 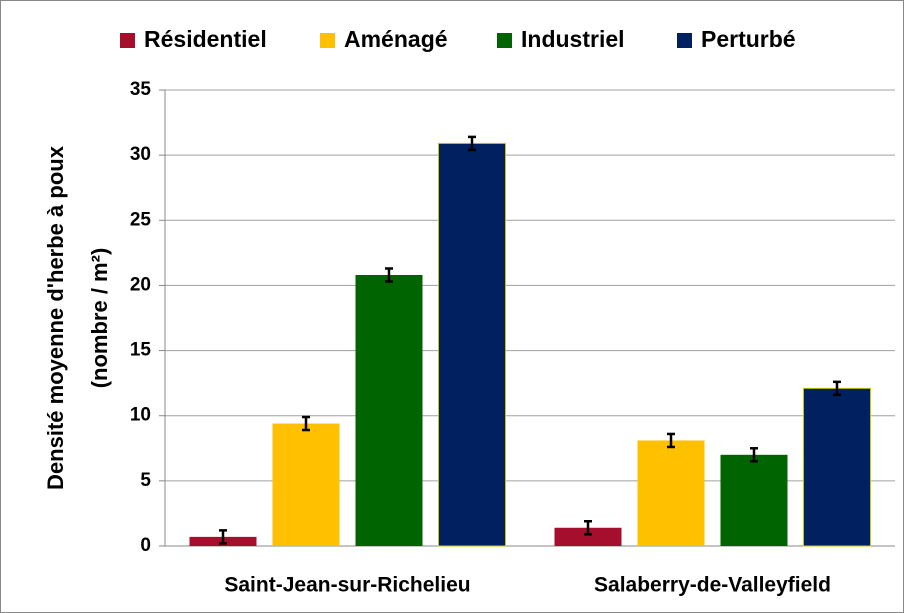 I want to click on y-tick-label: 20, so click(x=140, y=284).